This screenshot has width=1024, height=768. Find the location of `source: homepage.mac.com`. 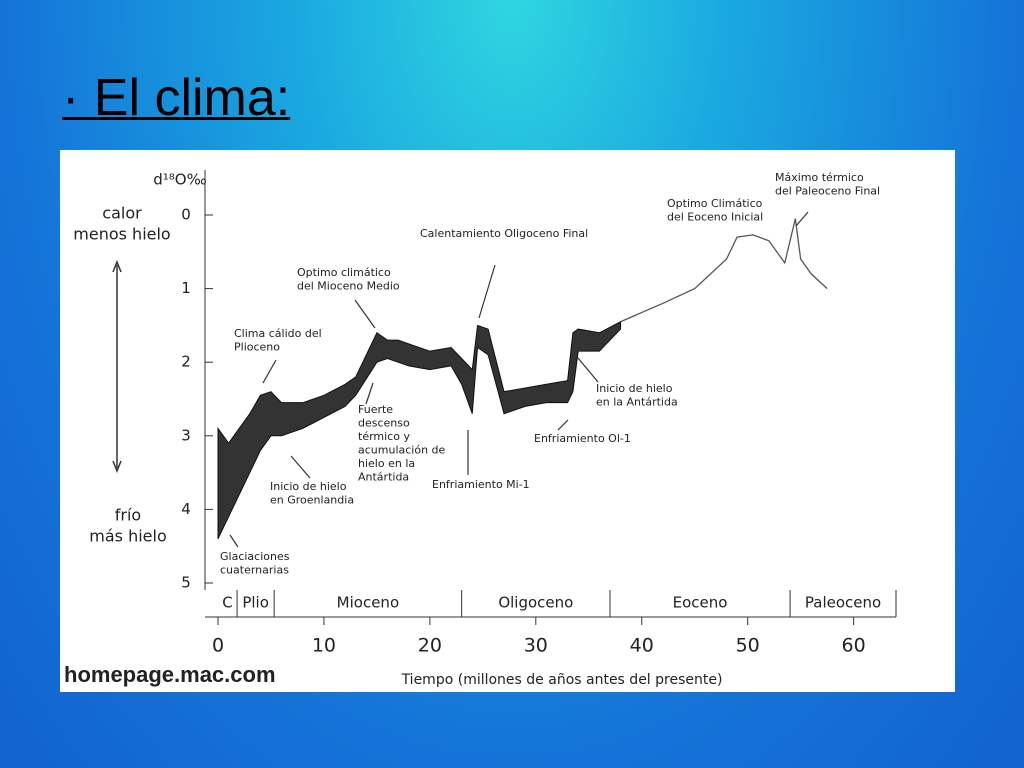

source: homepage.mac.com is located at coordinates (170, 674).